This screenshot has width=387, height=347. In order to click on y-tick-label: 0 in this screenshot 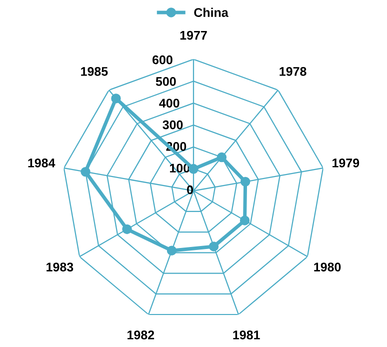, I will do `click(190, 189)`.